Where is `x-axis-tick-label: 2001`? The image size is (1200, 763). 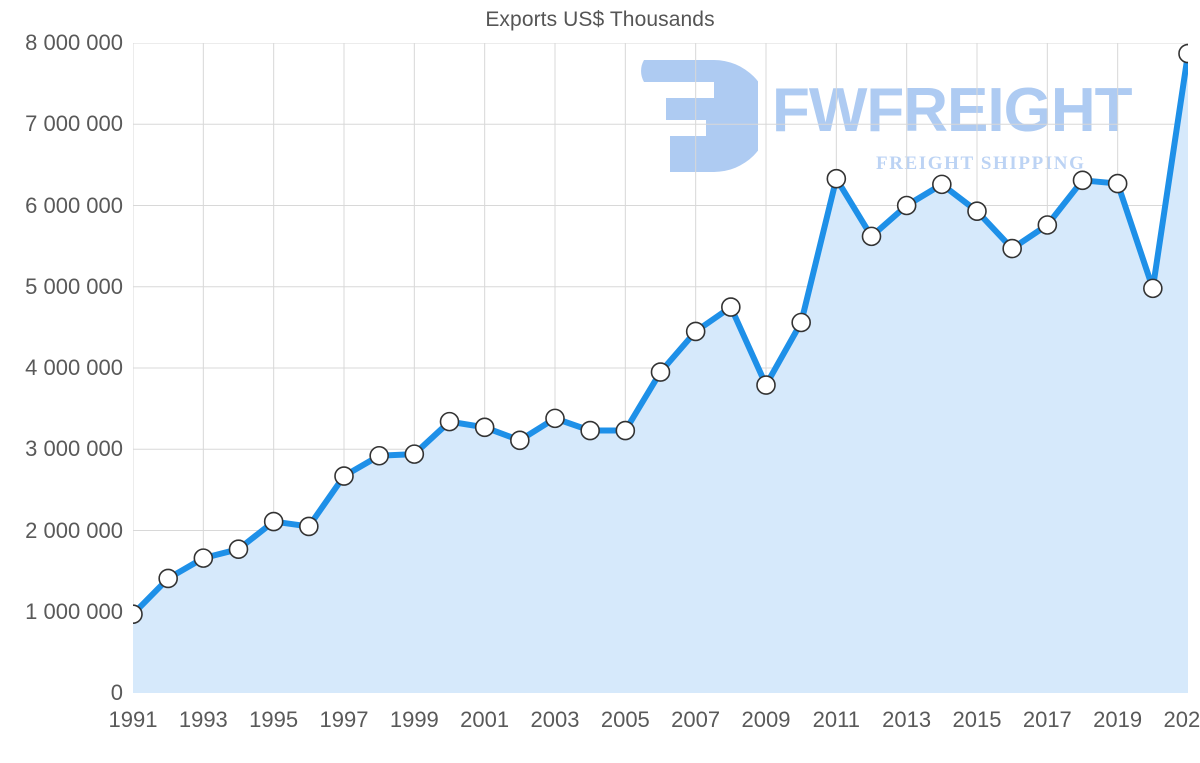
x-axis-tick-label: 2001 is located at coordinates (485, 719).